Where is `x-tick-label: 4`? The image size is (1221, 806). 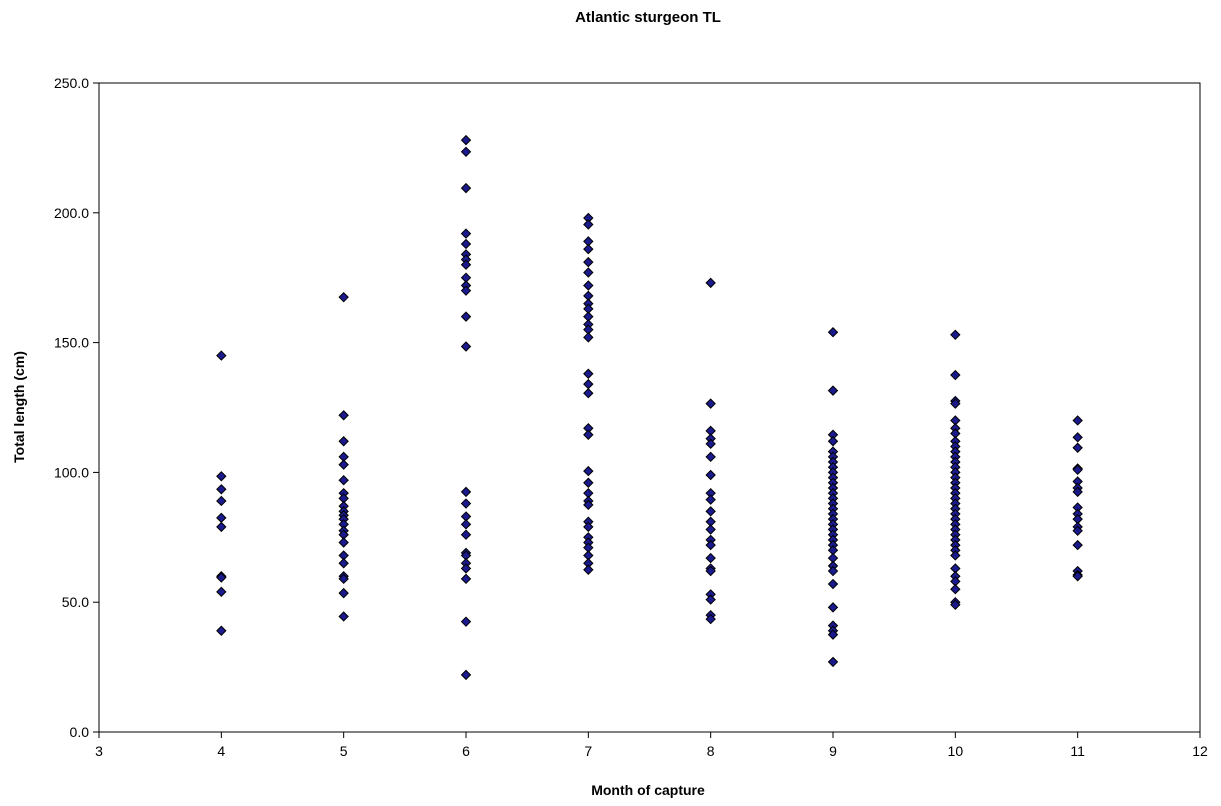
x-tick-label: 4 is located at coordinates (221, 751).